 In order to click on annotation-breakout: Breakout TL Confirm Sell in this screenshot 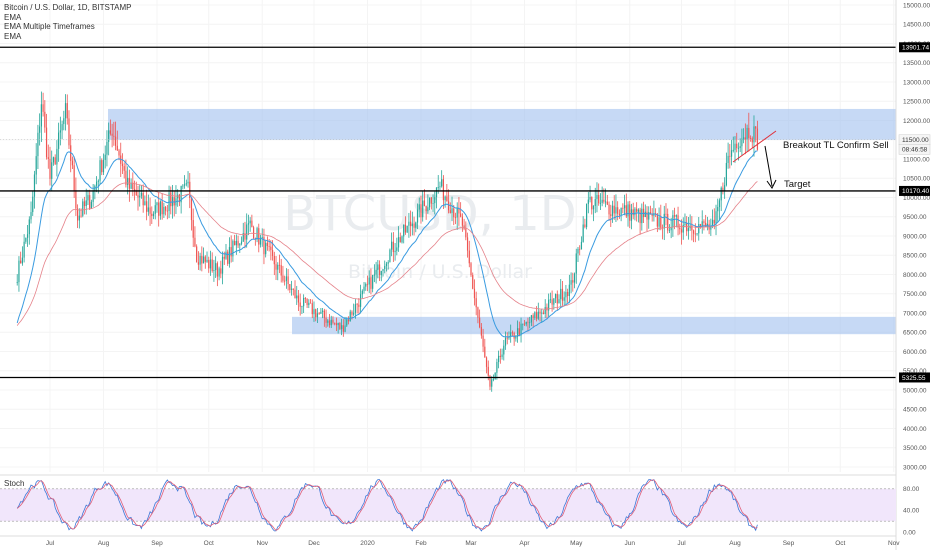, I will do `click(836, 145)`.